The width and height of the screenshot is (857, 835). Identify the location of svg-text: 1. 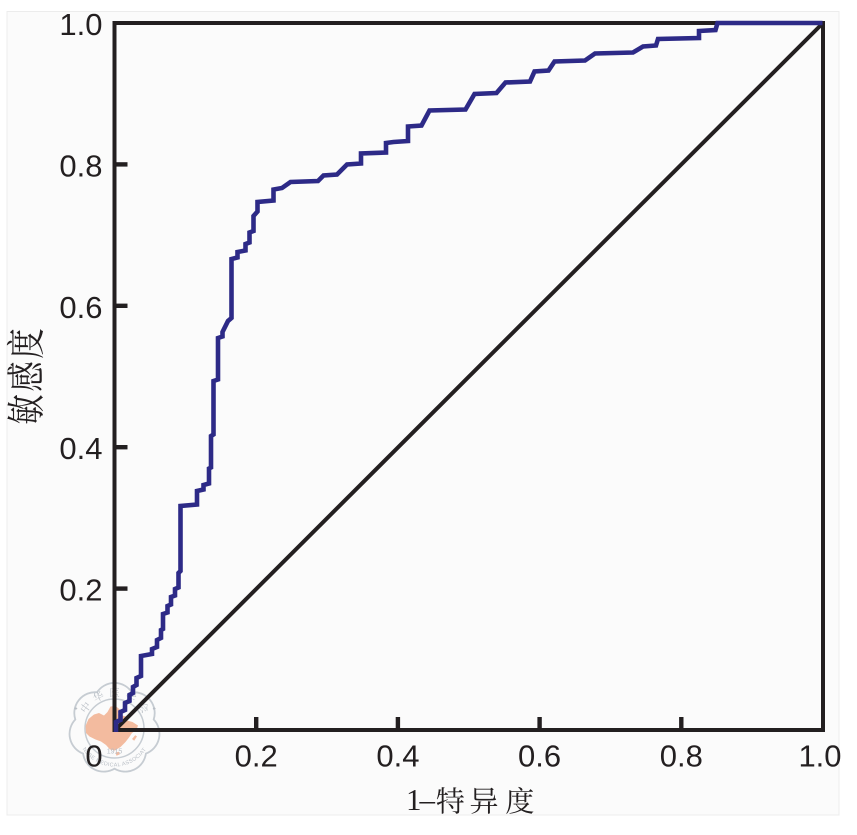
(414, 799).